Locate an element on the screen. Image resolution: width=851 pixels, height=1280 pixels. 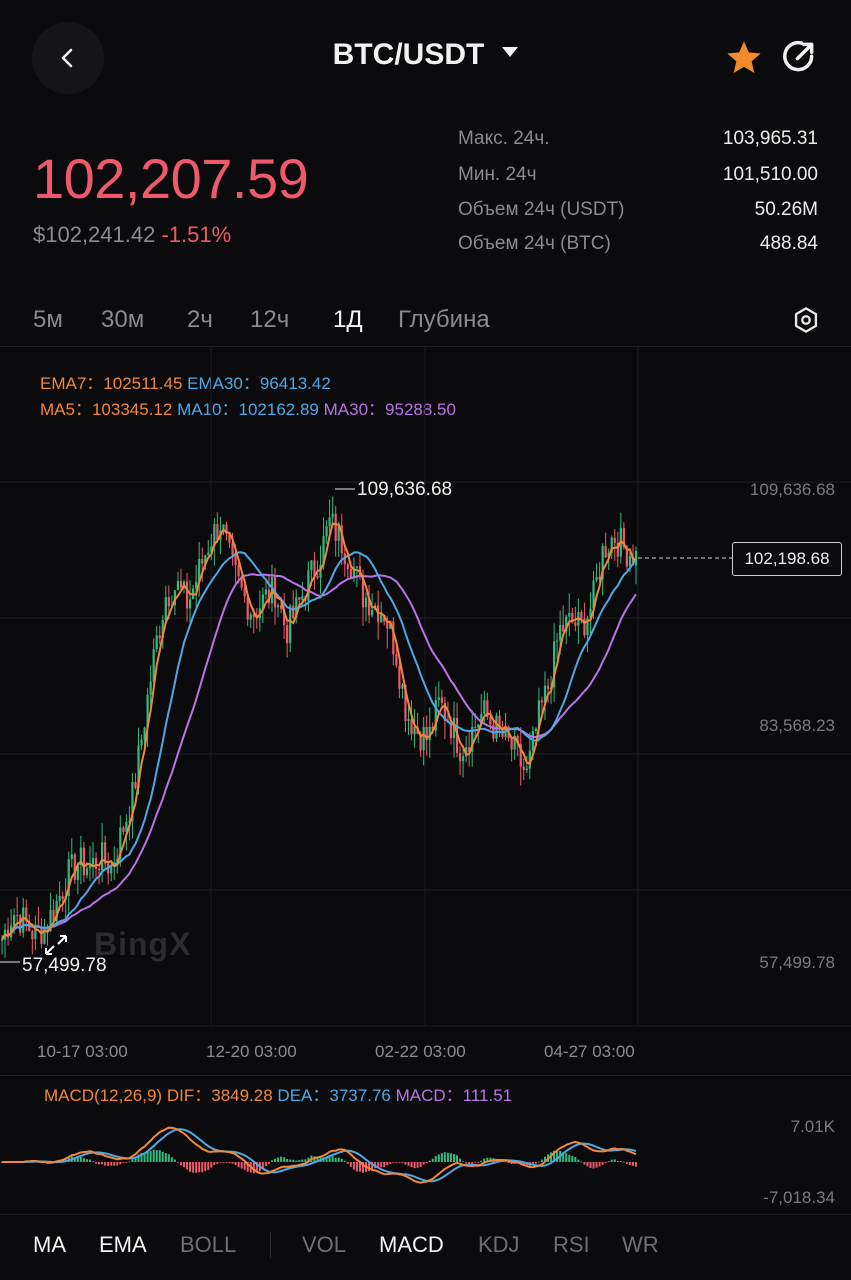
stat-value-high: 103,965.31 is located at coordinates (770, 138).